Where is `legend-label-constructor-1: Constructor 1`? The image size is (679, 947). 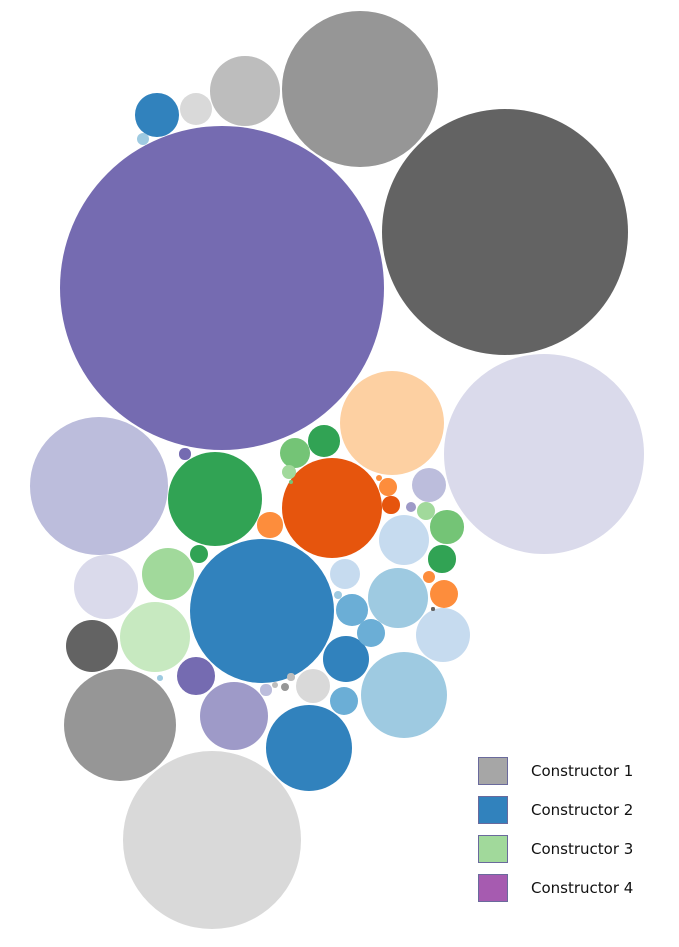 legend-label-constructor-1: Constructor 1 is located at coordinates (582, 771).